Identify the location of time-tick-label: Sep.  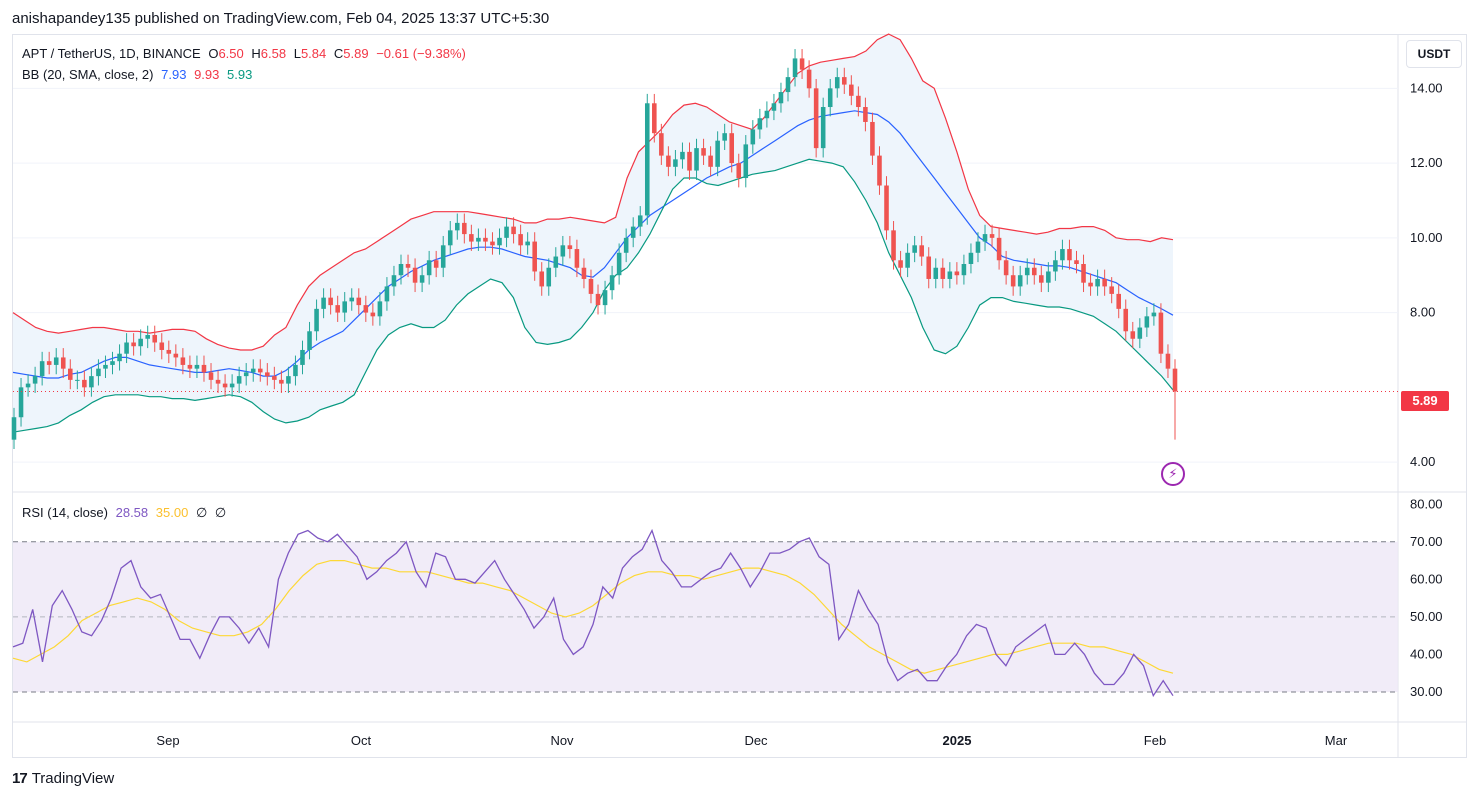
(167, 740).